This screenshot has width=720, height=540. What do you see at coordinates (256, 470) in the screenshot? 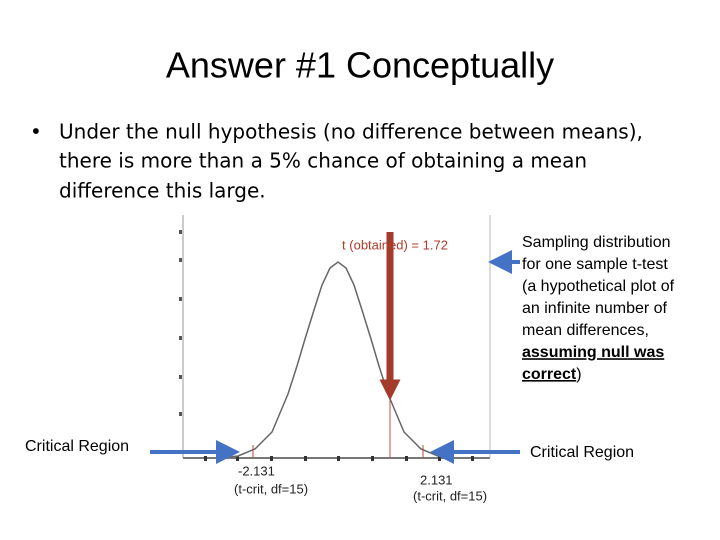
I see `crit-value: -2.131` at bounding box center [256, 470].